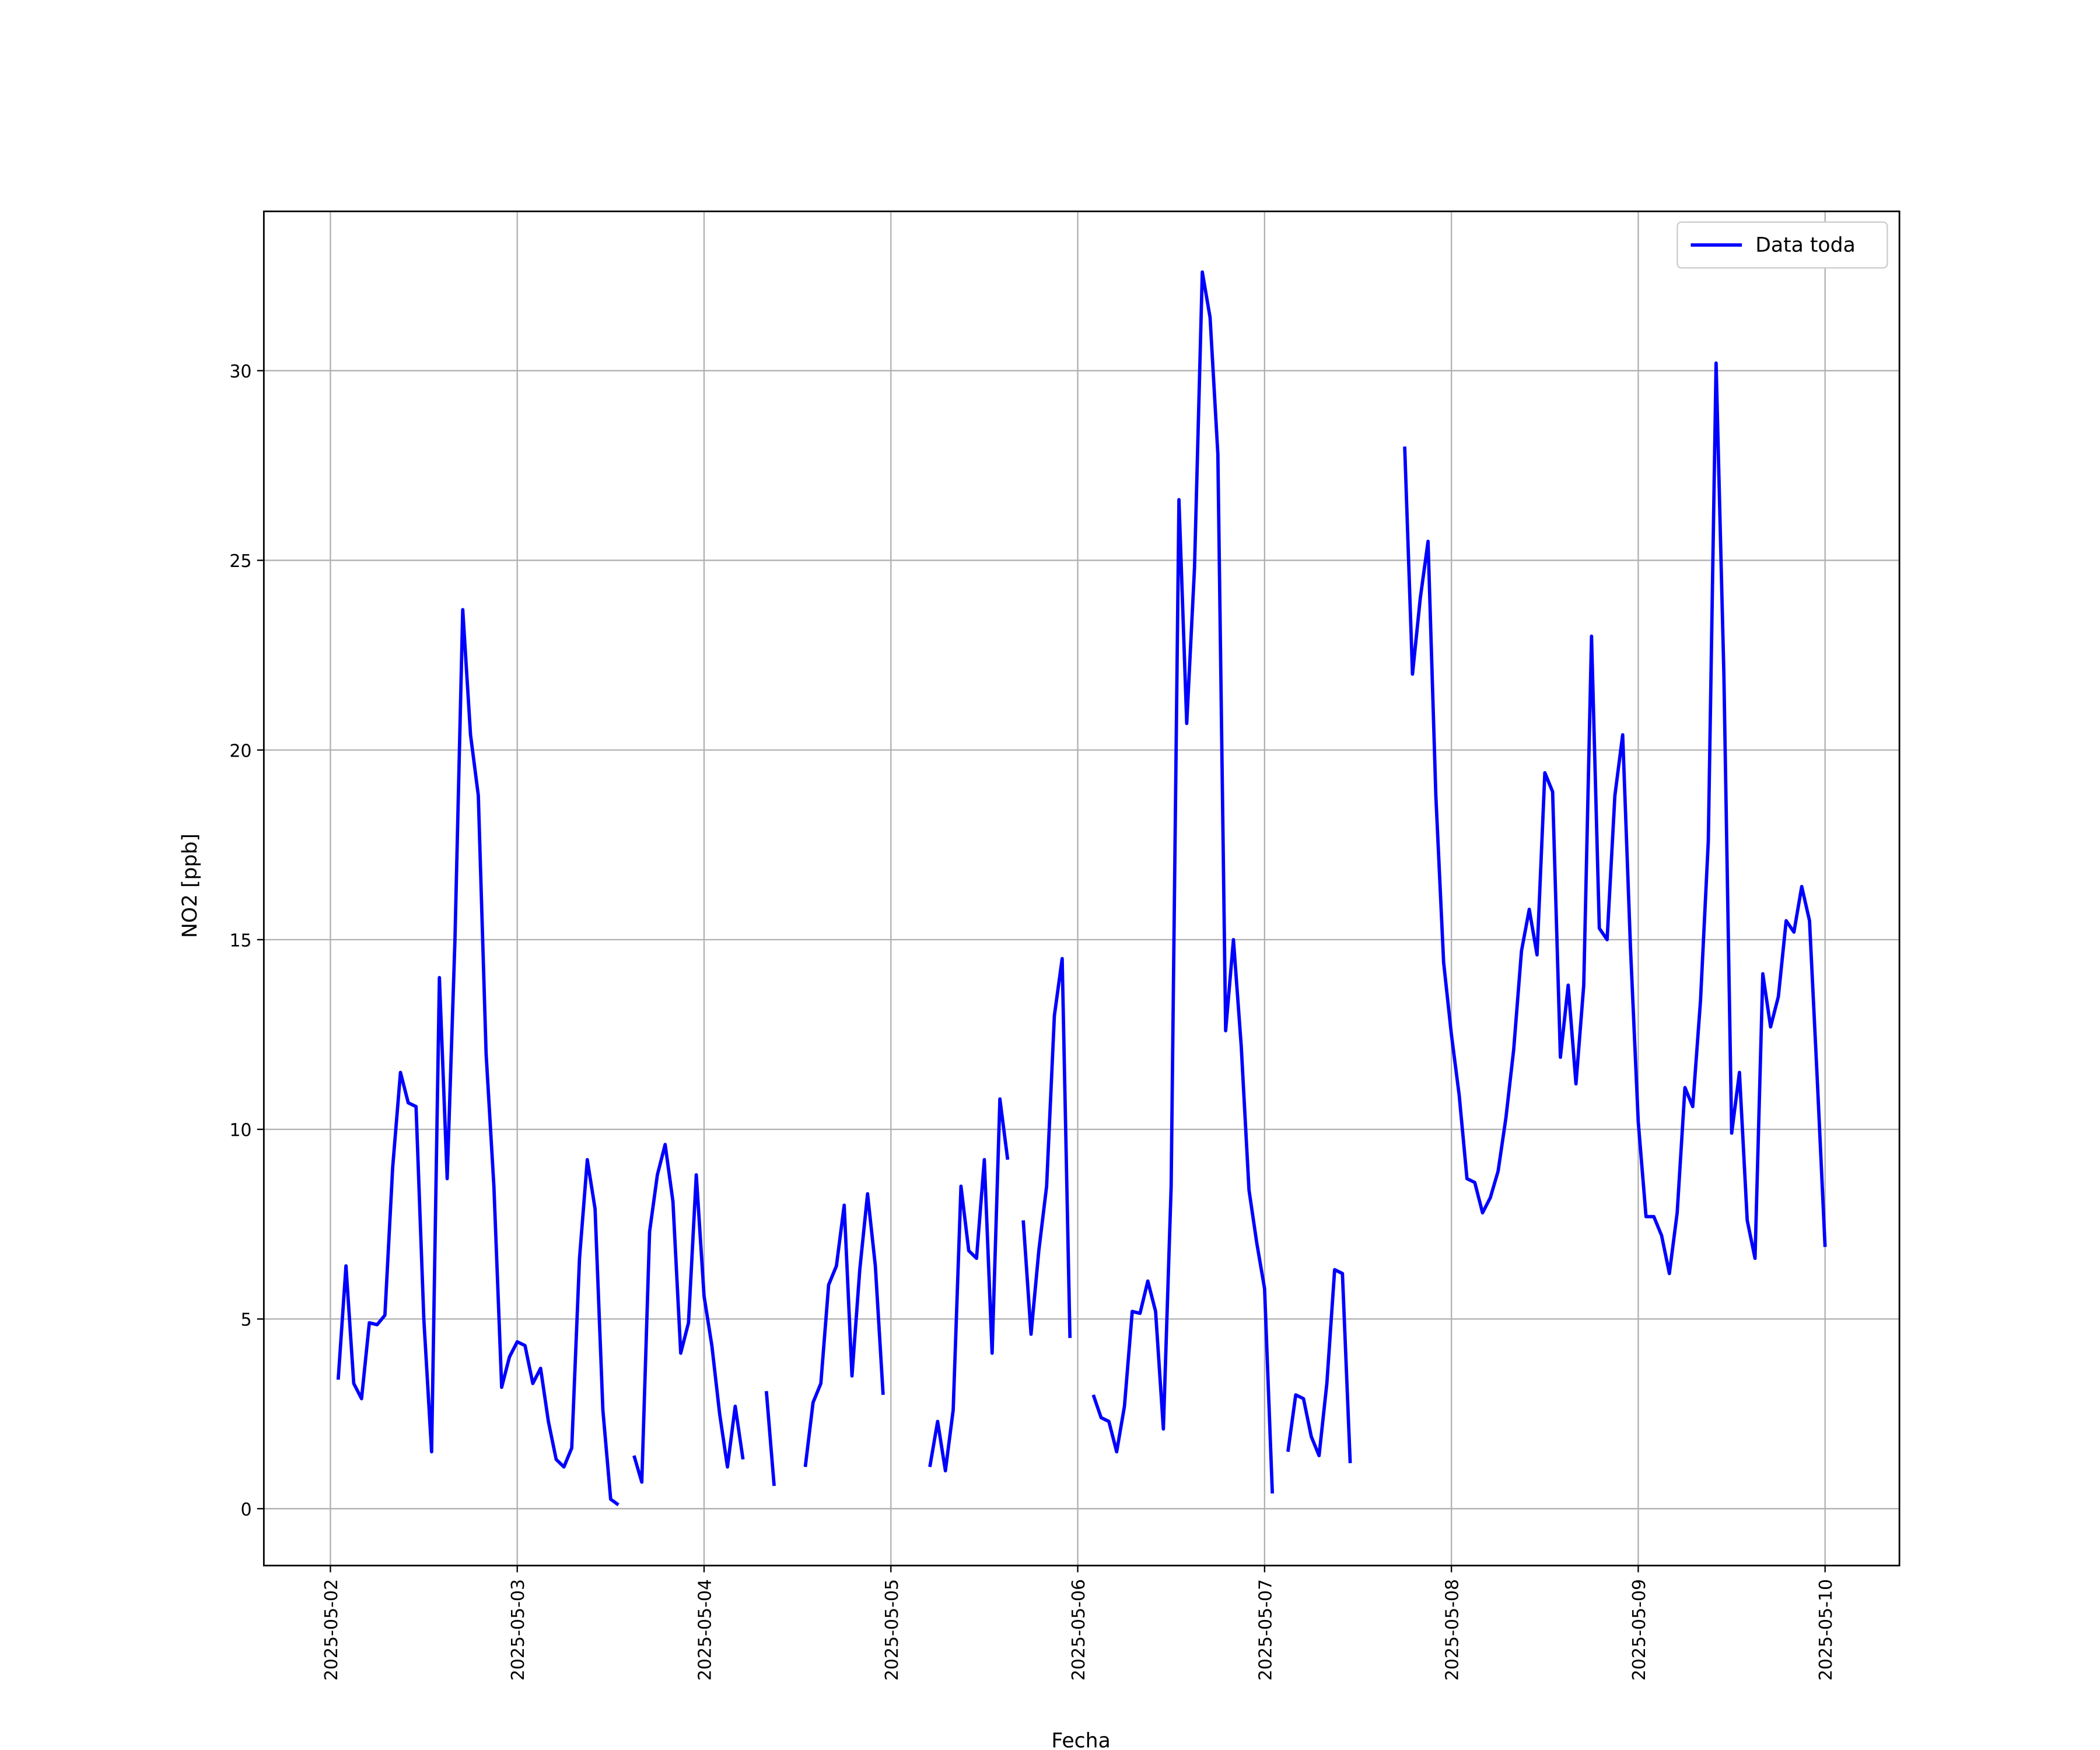 This screenshot has width=2100, height=1750. I want to click on x-tick-label: 2025-05-03, so click(518, 1630).